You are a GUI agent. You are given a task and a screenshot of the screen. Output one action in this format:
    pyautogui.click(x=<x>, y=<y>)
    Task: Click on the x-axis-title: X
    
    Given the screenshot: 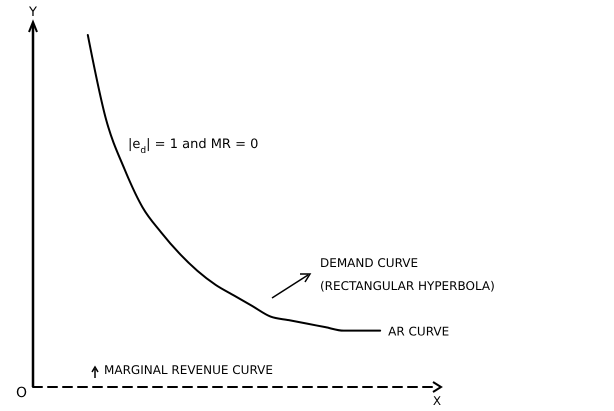 What is the action you would take?
    pyautogui.click(x=437, y=401)
    